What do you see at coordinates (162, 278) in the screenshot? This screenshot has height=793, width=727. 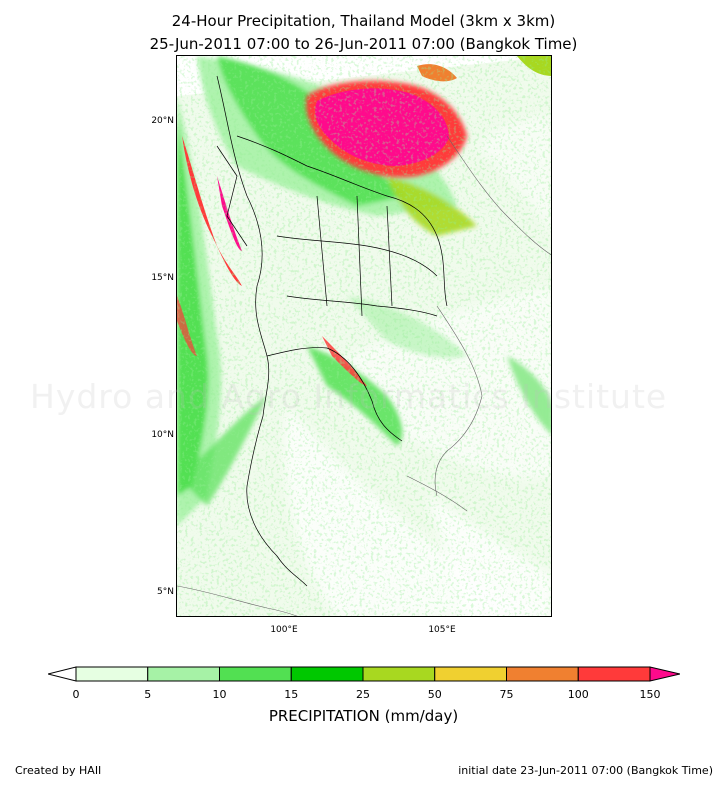 I see `lat-label-15n: 15°N` at bounding box center [162, 278].